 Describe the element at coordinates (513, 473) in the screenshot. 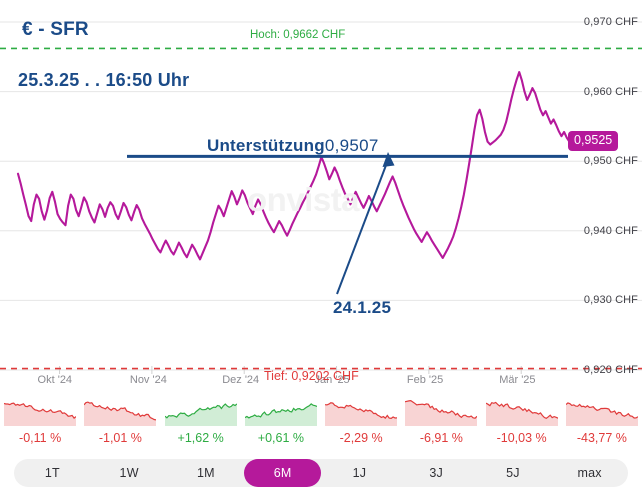

I see `range-option-5j: 5J` at that location.